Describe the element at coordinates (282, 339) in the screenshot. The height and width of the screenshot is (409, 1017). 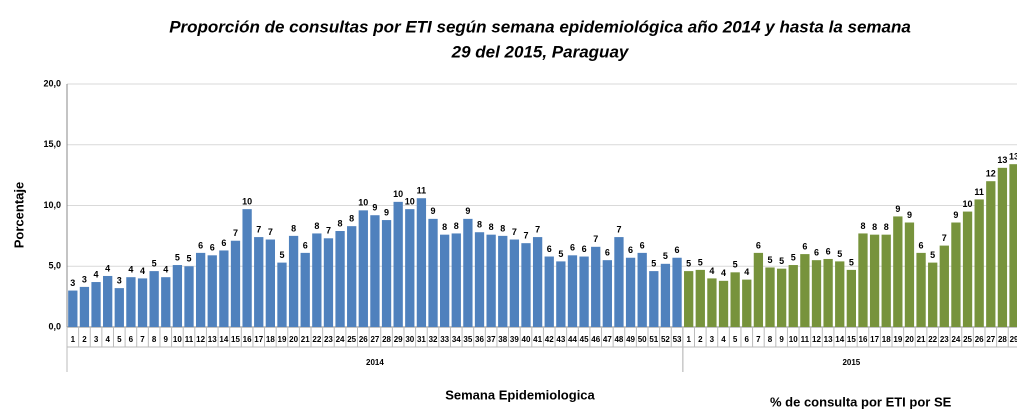
I see `x-tick-label: 19` at that location.